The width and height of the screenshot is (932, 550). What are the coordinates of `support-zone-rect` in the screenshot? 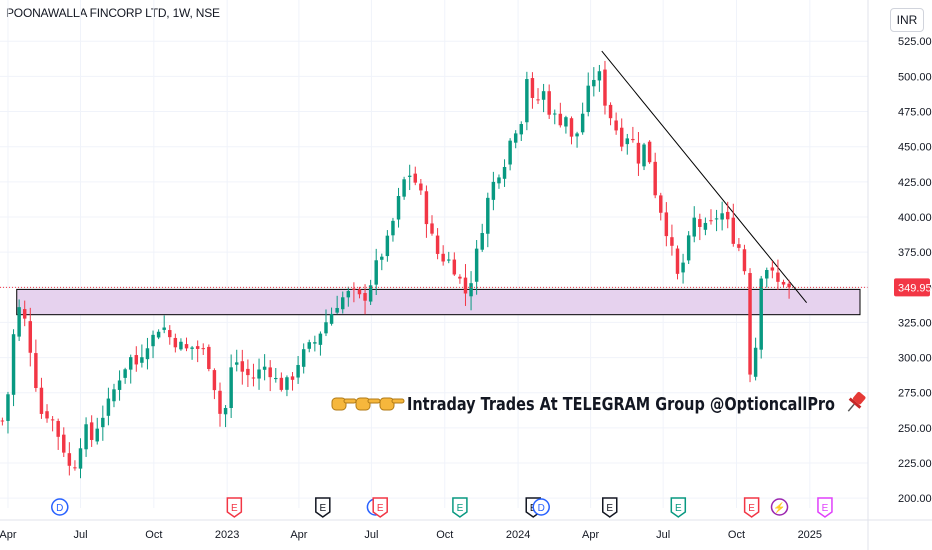 It's located at (438, 302).